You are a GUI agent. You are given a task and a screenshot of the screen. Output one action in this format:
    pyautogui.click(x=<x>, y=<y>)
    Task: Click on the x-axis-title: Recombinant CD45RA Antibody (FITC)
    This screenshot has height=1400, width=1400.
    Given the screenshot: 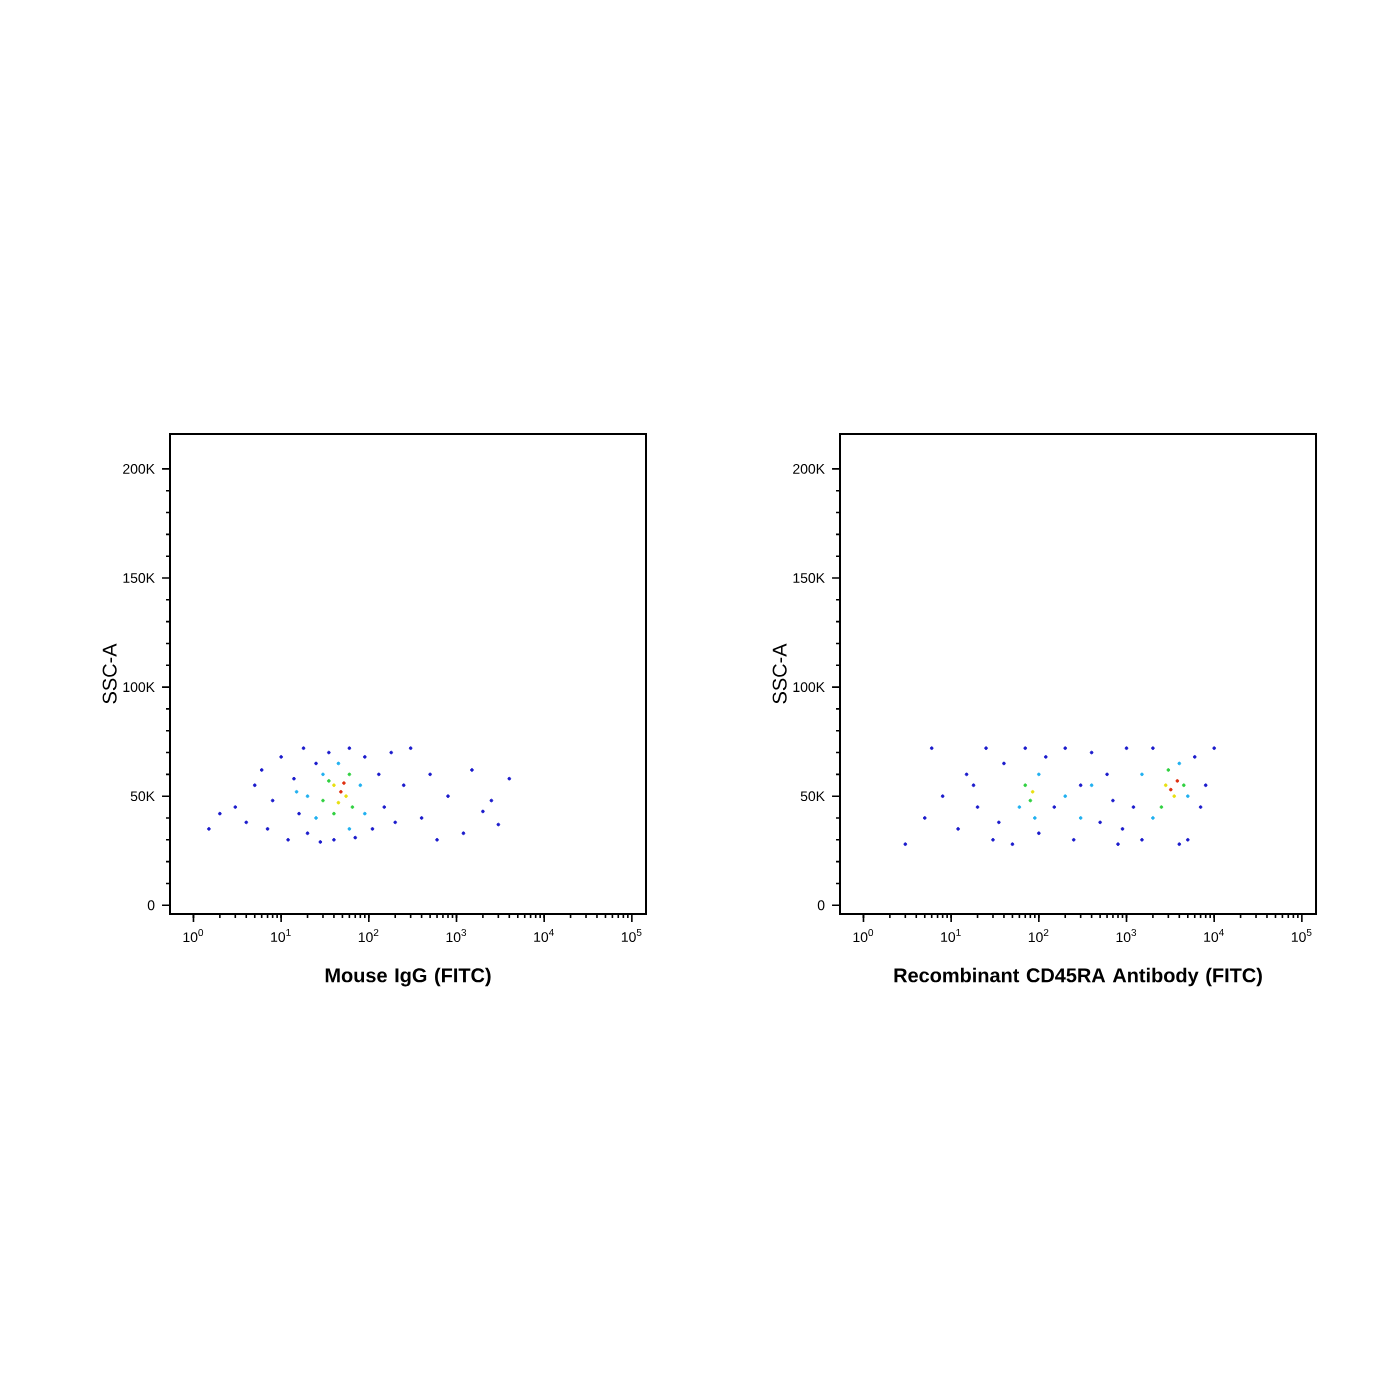 What is the action you would take?
    pyautogui.click(x=1078, y=977)
    